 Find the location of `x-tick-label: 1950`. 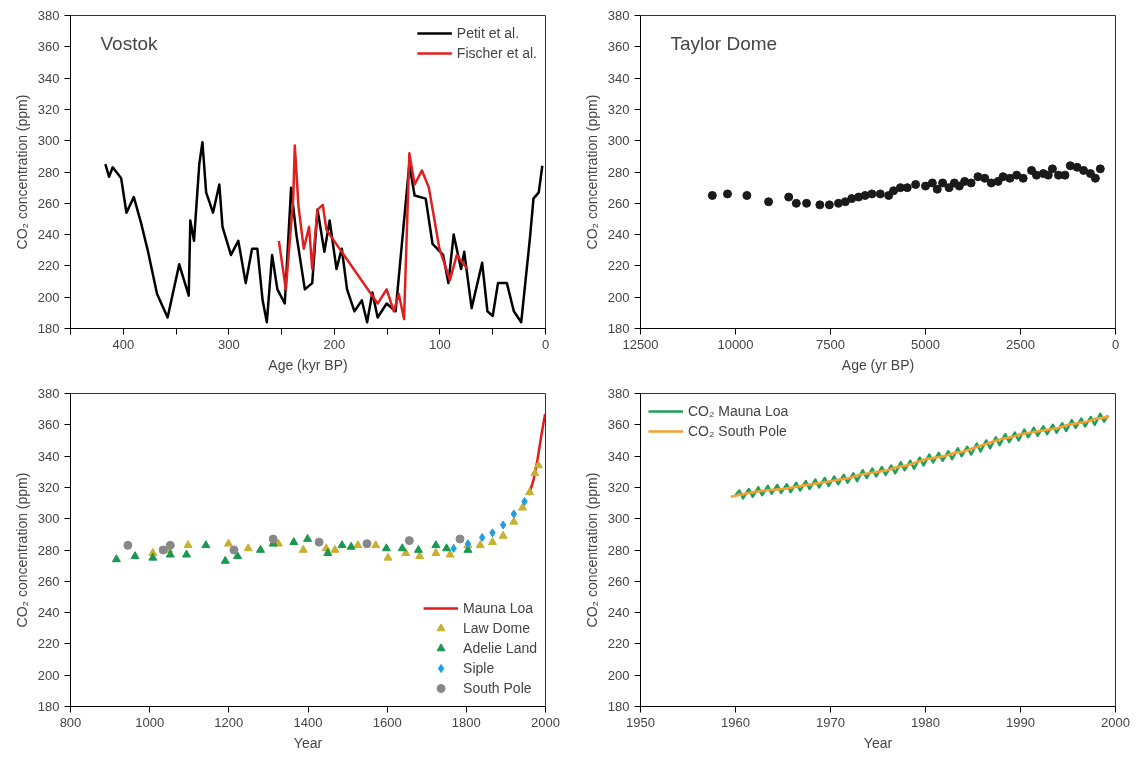

x-tick-label: 1950 is located at coordinates (640, 722).